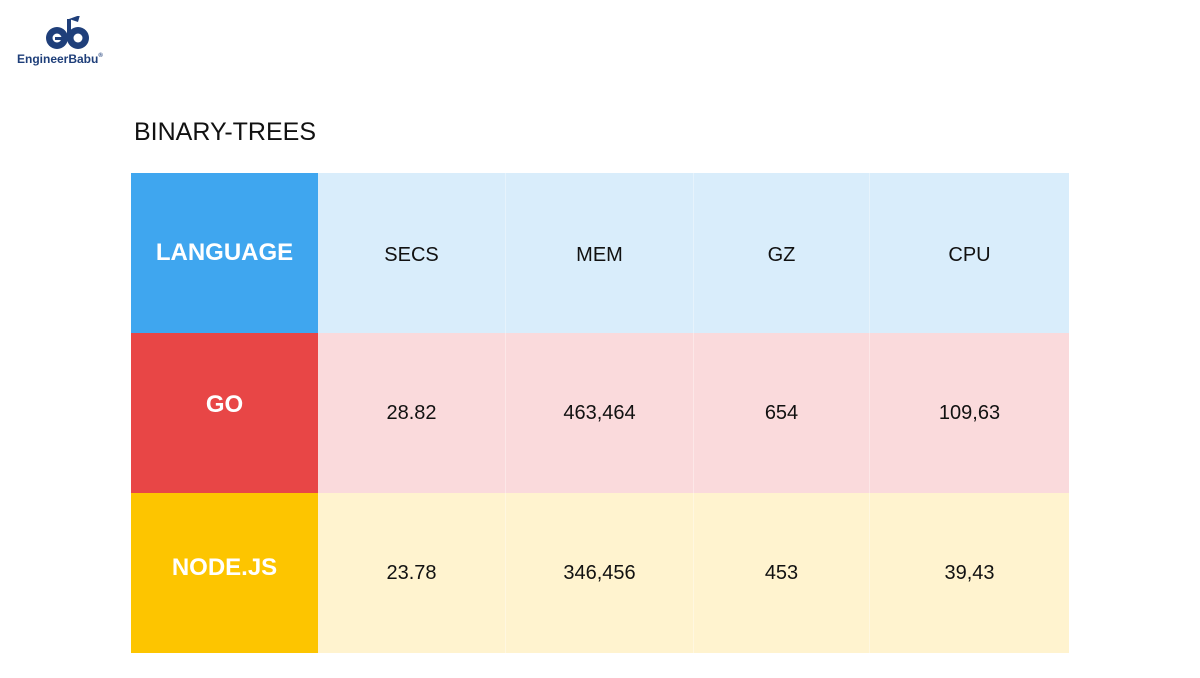 Image resolution: width=1200 pixels, height=678 pixels. I want to click on row-label-go: GO, so click(224, 413).